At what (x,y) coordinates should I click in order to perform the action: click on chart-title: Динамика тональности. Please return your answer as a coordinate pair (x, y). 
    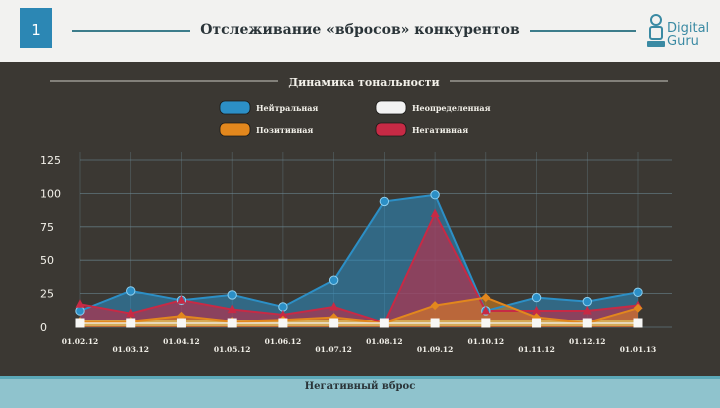
    Looking at the image, I should click on (363, 82).